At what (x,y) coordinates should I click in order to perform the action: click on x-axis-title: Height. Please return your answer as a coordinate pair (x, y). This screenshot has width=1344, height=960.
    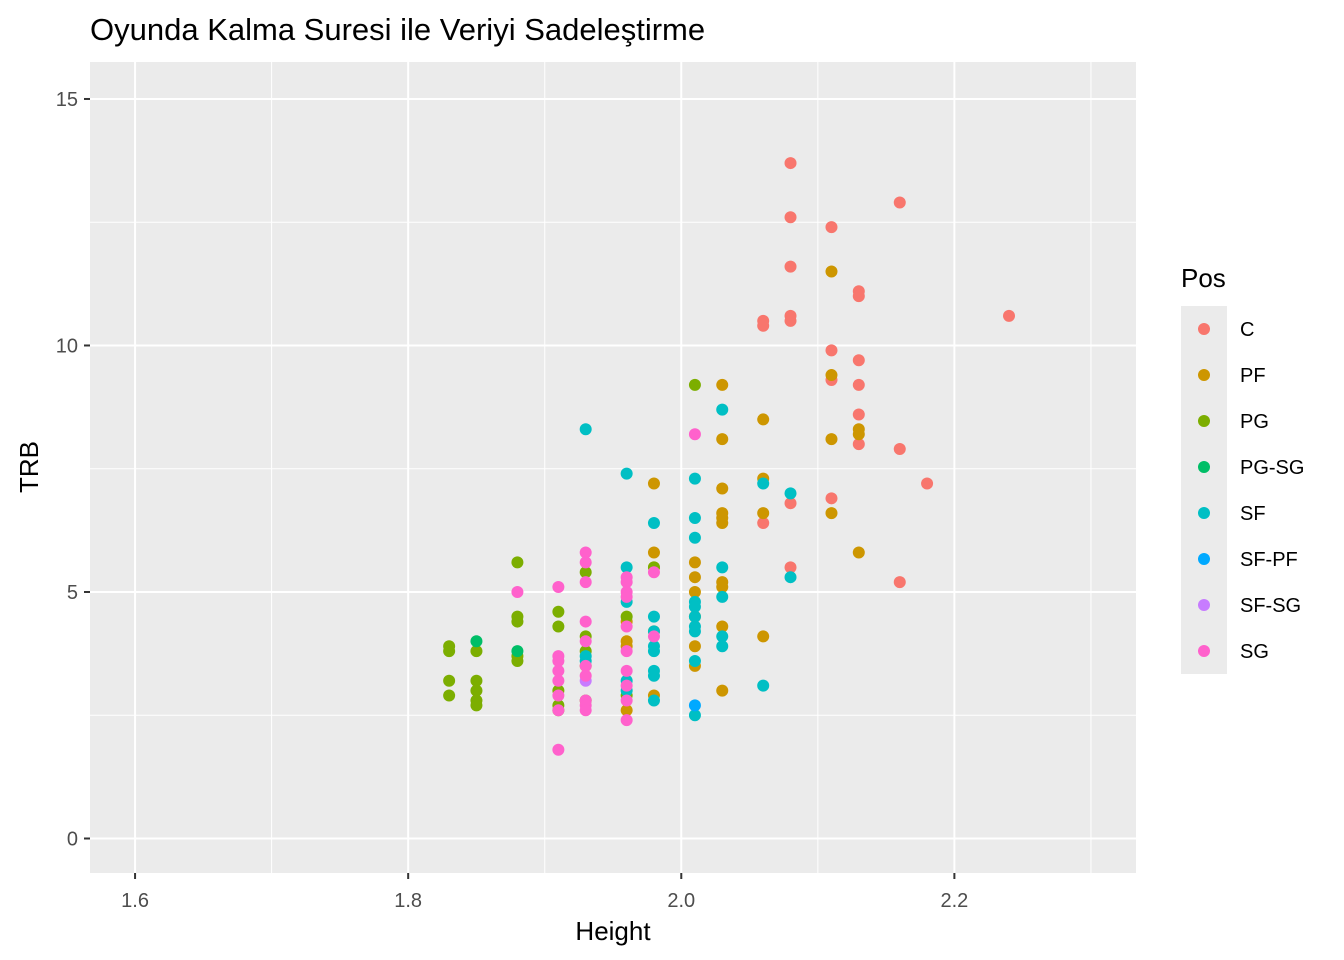
    Looking at the image, I should click on (613, 931).